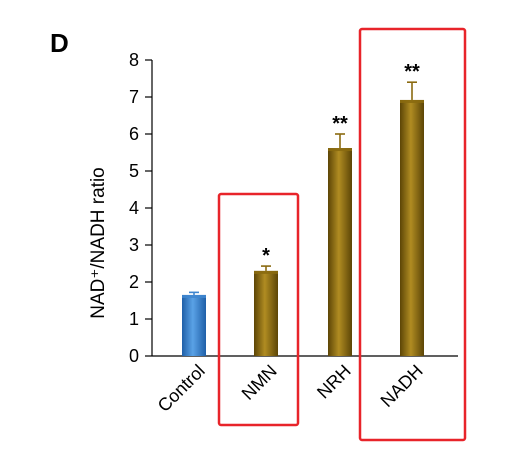 The height and width of the screenshot is (461, 512). What do you see at coordinates (59, 43) in the screenshot?
I see `panel-label: D` at bounding box center [59, 43].